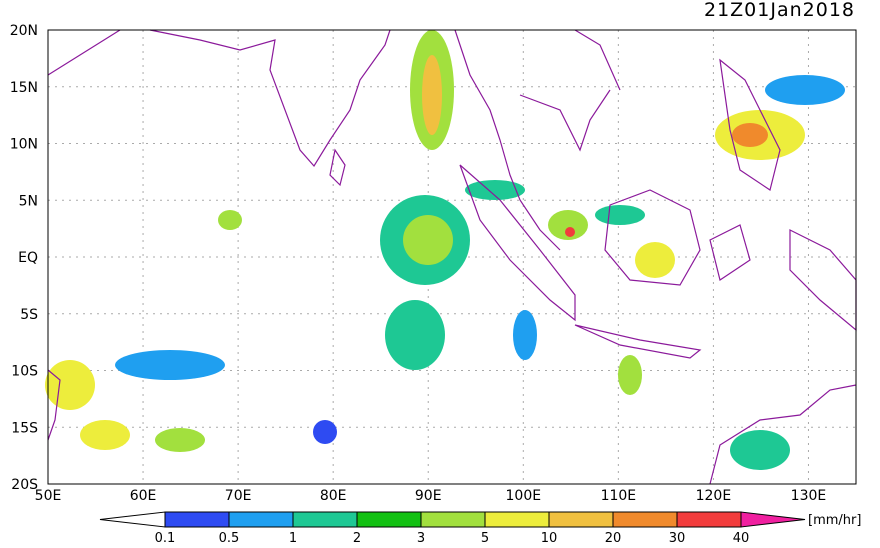 The image size is (880, 548). Describe the element at coordinates (48, 496) in the screenshot. I see `x-axis-label: 50E` at that location.